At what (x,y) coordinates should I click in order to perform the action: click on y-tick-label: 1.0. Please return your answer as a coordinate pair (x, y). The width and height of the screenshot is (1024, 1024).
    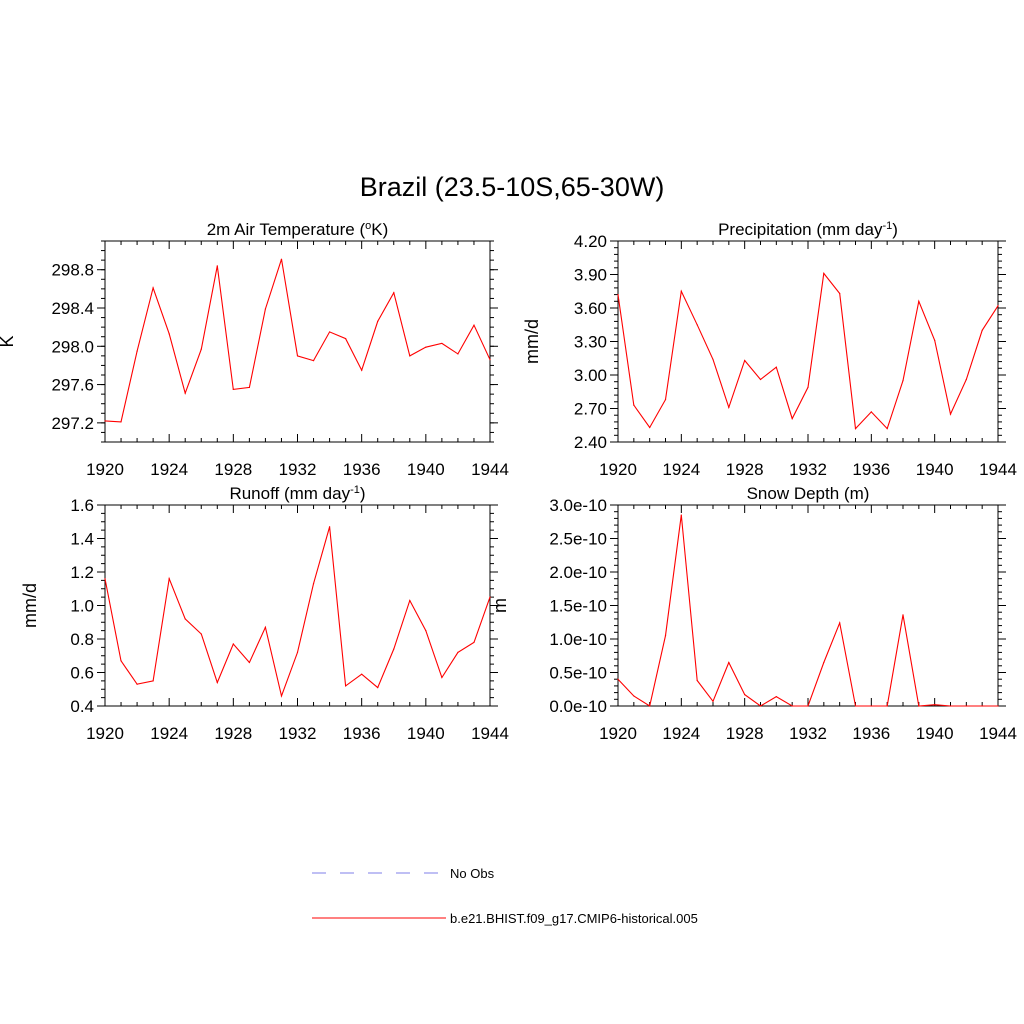
    Looking at the image, I should click on (82, 606).